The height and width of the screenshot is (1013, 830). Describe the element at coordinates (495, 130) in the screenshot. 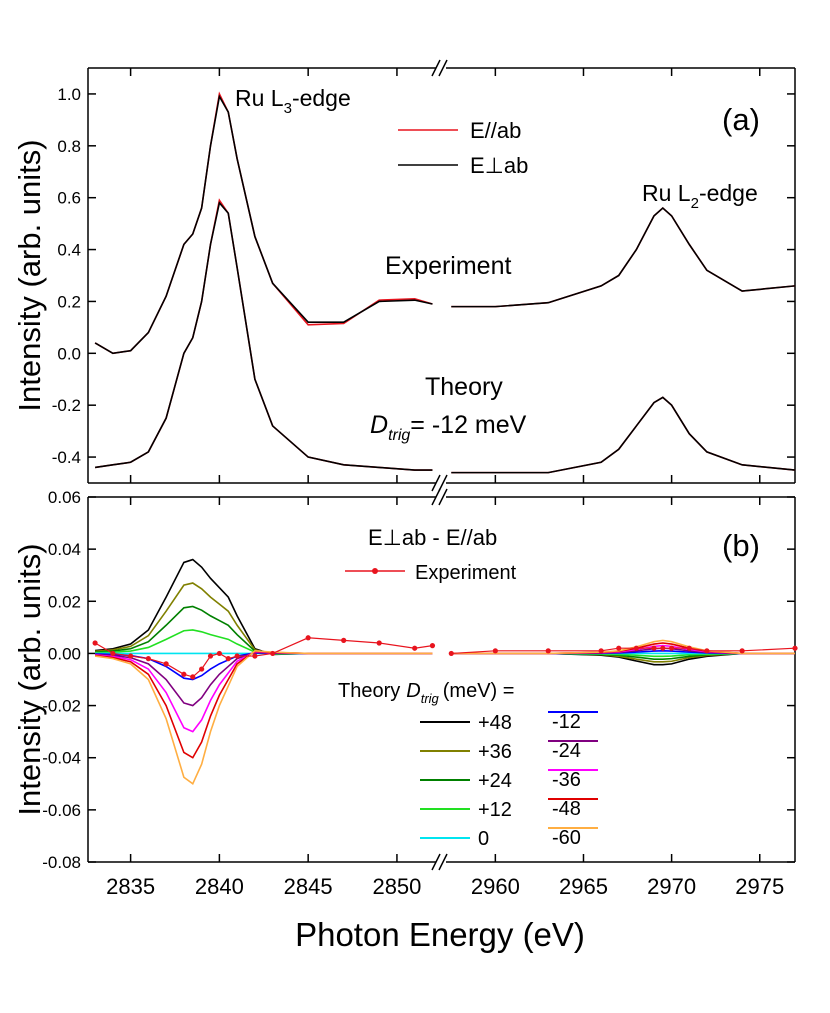

I see `legend-label: E//ab` at that location.